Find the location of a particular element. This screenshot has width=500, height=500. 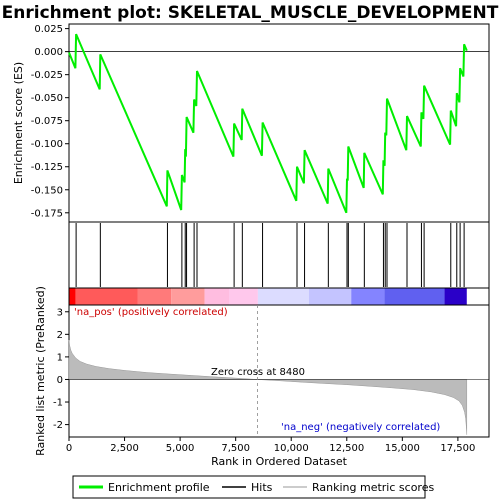

legend-label-ranking: Ranking metric scores is located at coordinates (373, 487).